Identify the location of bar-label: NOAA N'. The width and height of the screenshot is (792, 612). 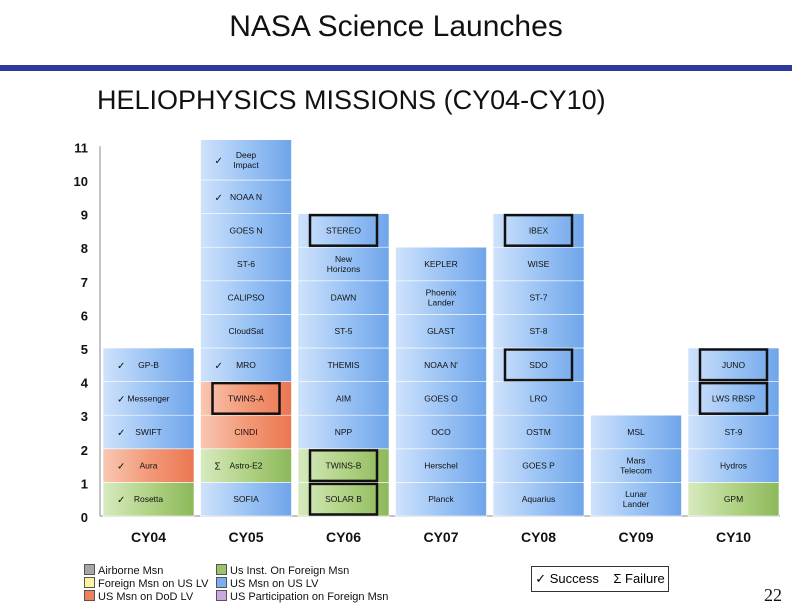
(441, 365).